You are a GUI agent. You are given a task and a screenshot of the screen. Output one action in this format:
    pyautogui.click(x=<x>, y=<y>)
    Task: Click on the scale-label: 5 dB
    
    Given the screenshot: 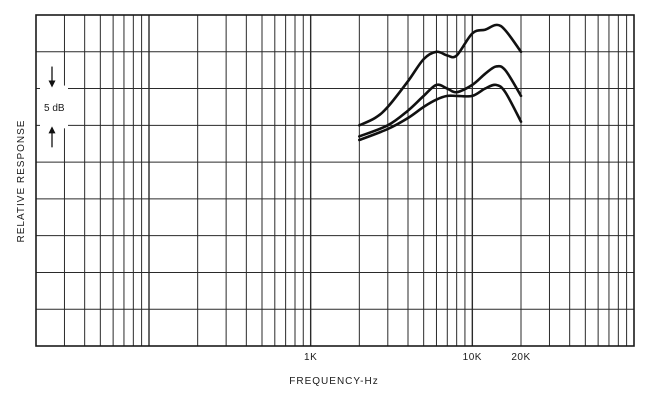 What is the action you would take?
    pyautogui.click(x=54, y=108)
    